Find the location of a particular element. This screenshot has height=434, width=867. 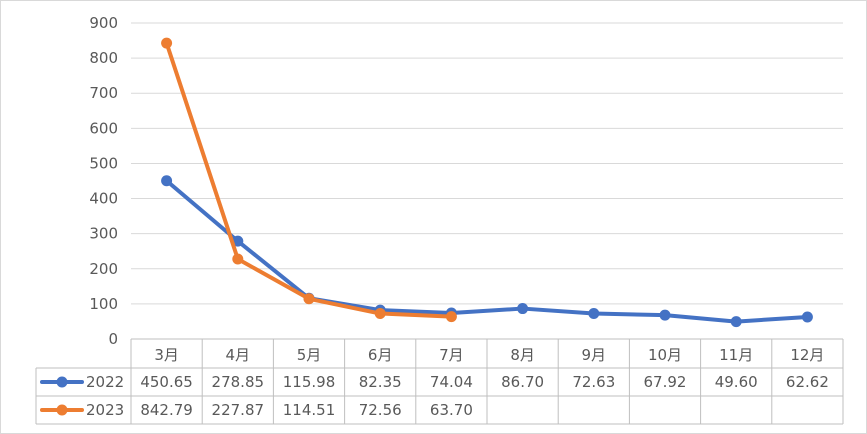

table-cell-value: 63.70 is located at coordinates (451, 410).